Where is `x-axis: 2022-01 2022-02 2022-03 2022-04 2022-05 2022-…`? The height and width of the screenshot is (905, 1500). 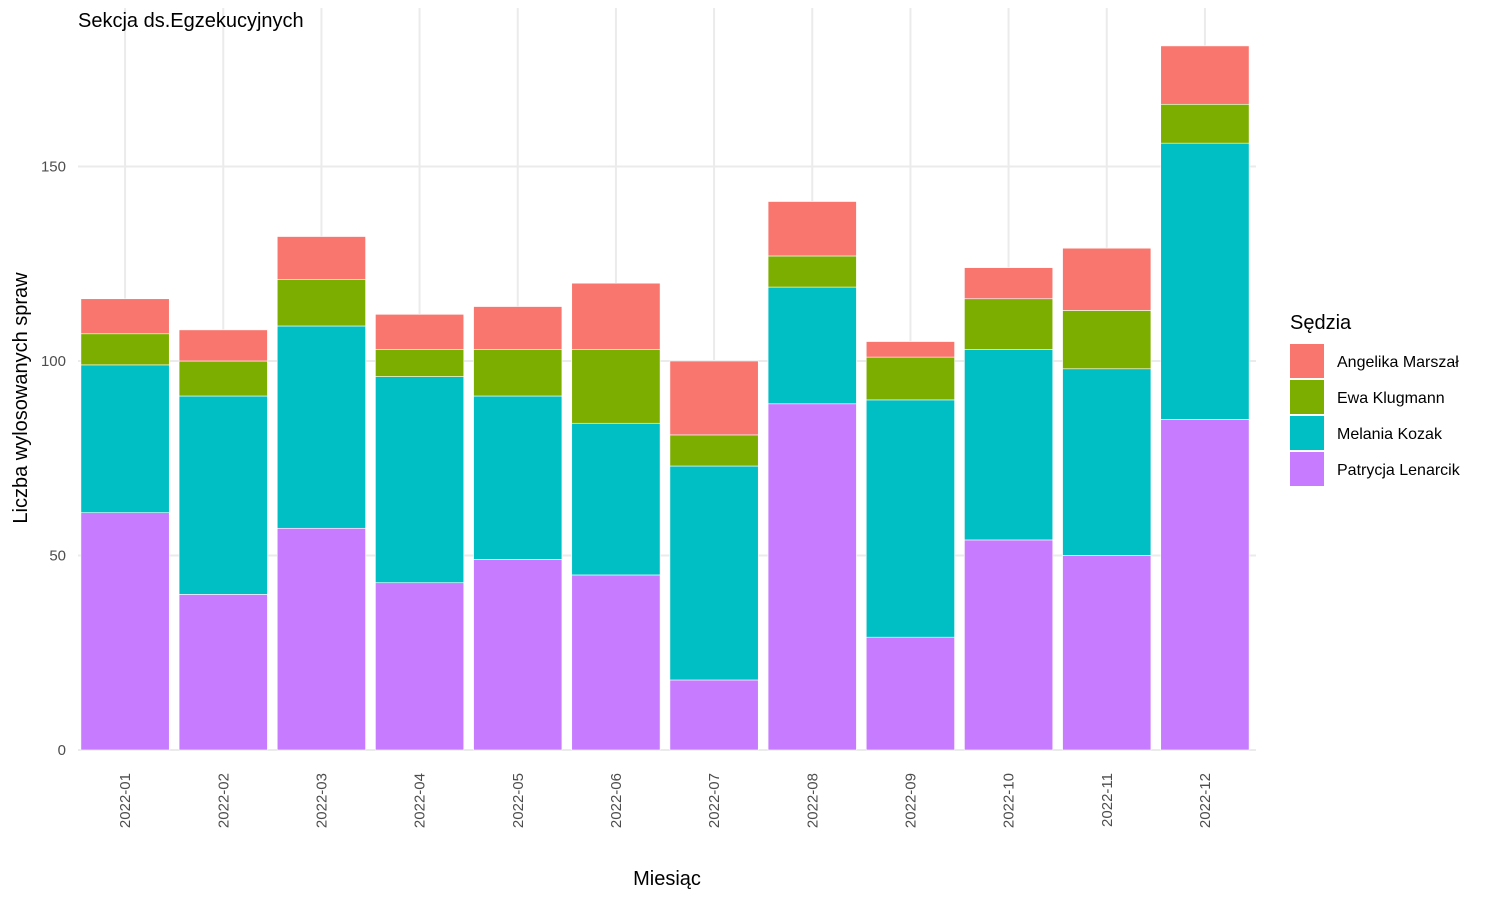
x-axis: 2022-01 2022-02 2022-03 2022-04 2022-05 2022-… is located at coordinates (665, 800).